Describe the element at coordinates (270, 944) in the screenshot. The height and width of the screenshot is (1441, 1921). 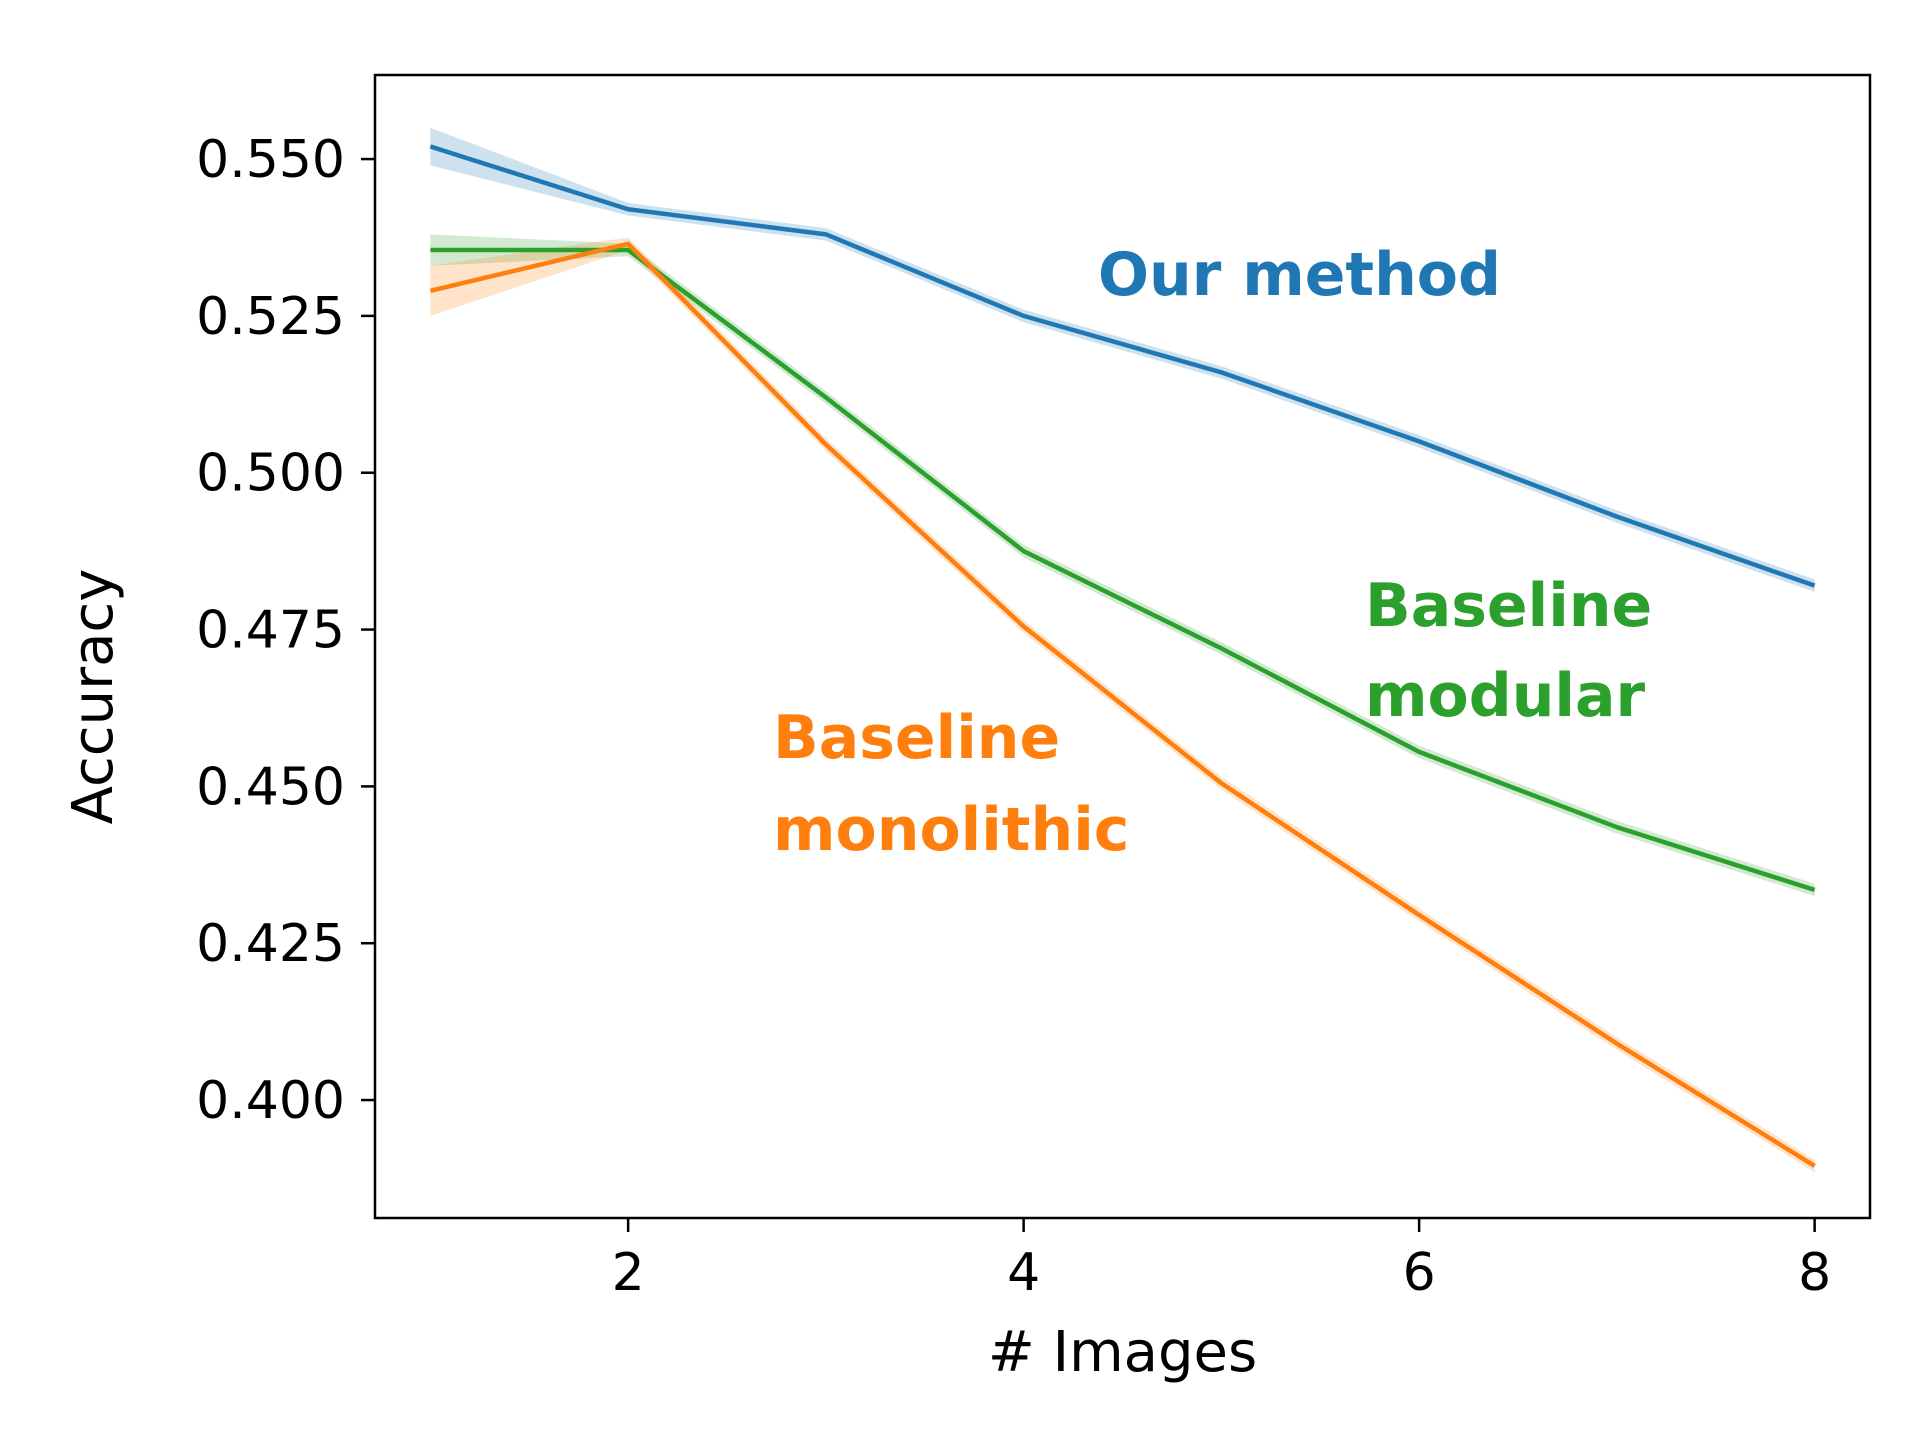
I see `y-tick-label: 0.425` at that location.